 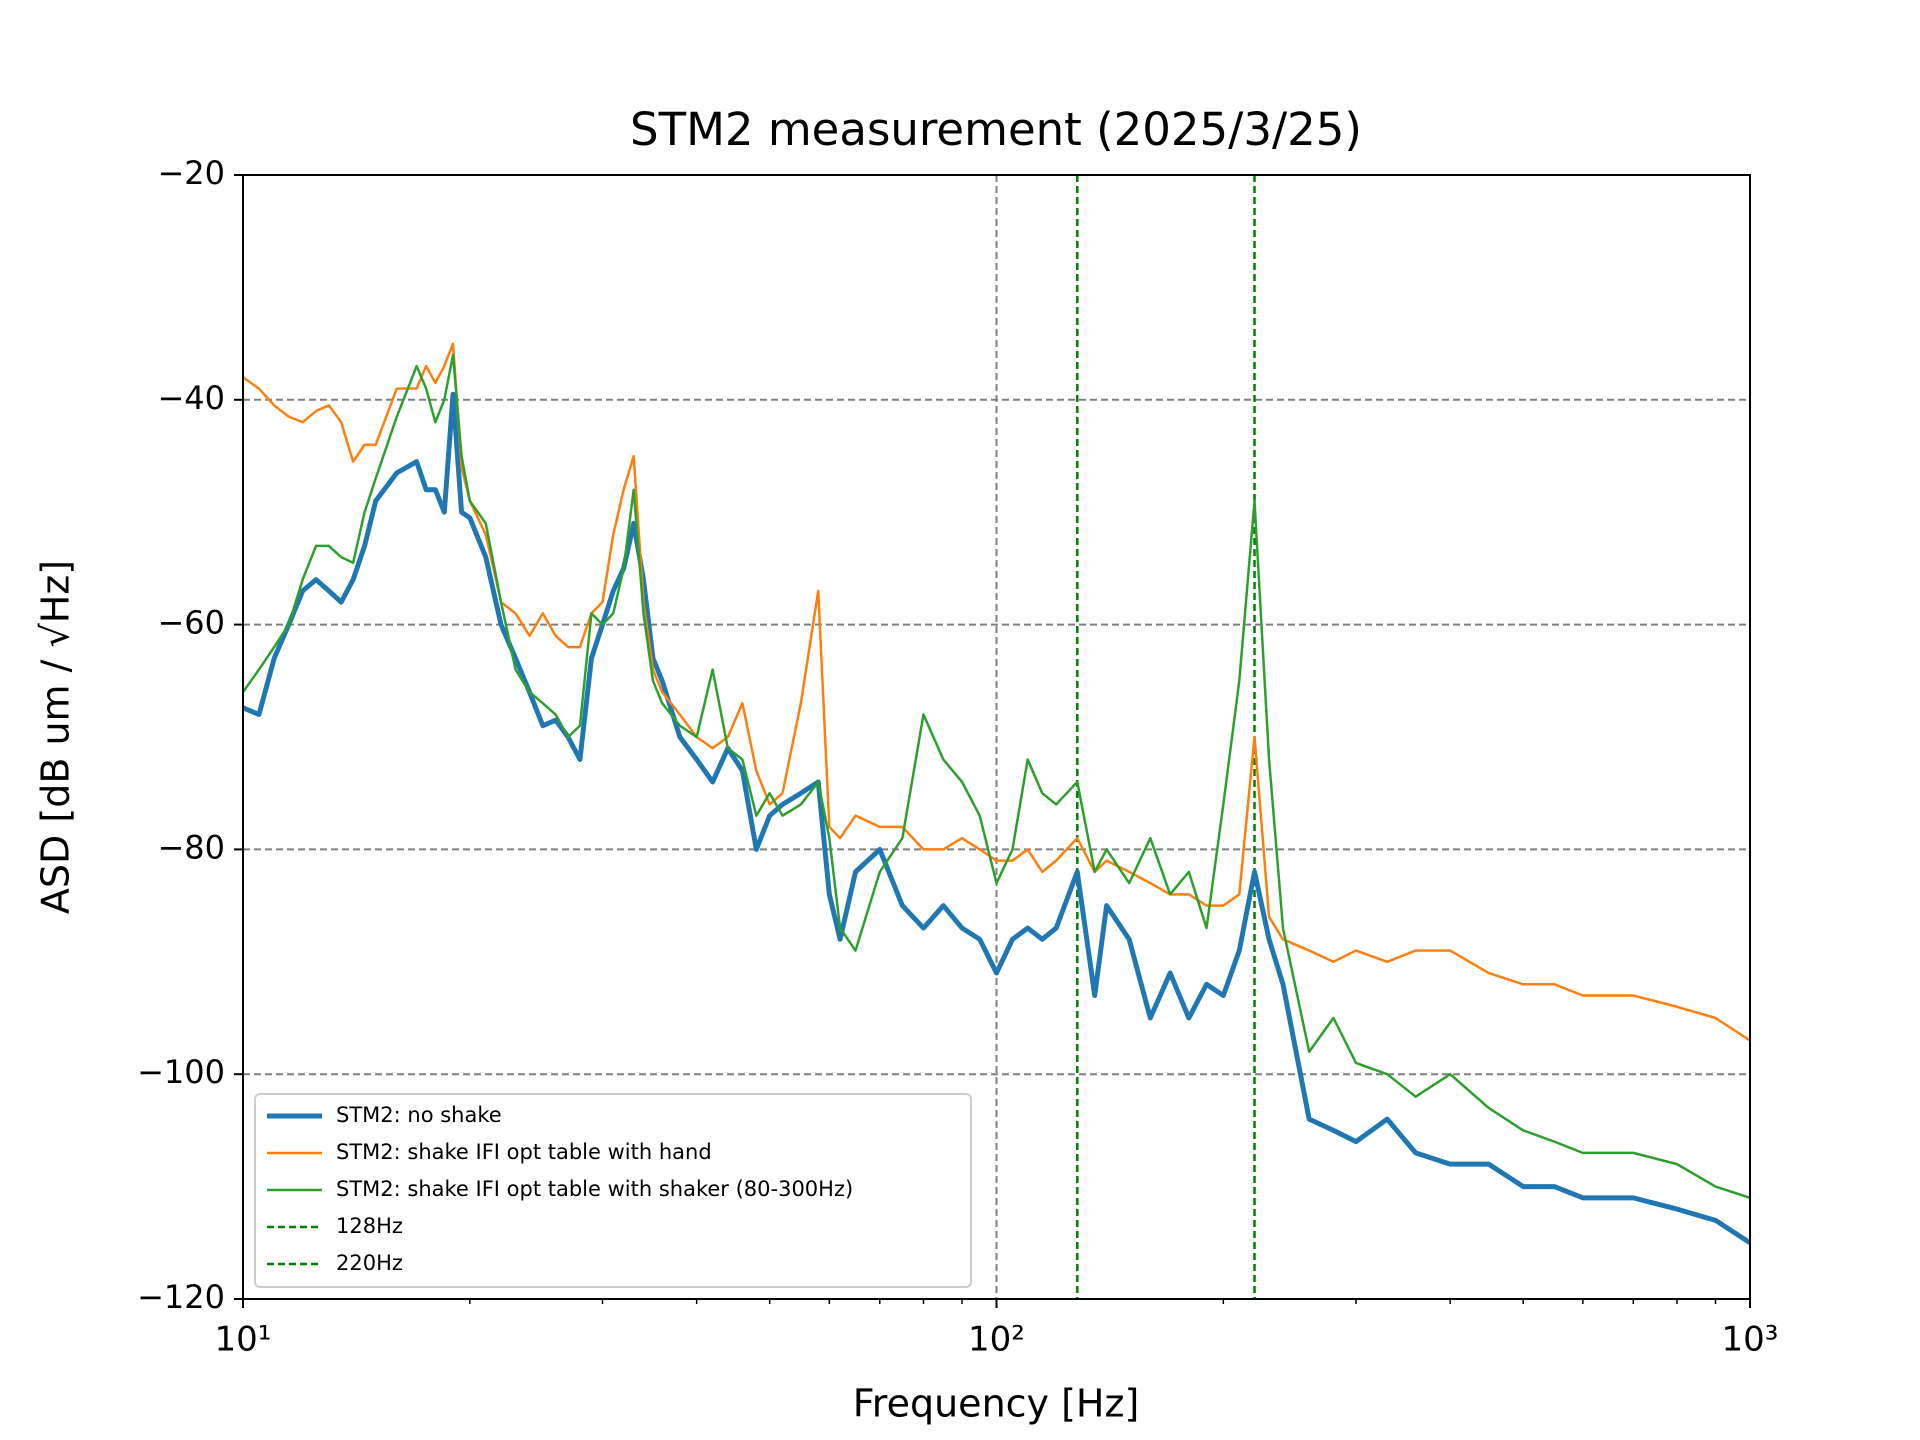 I want to click on y-tick-label: −40, so click(x=191, y=398).